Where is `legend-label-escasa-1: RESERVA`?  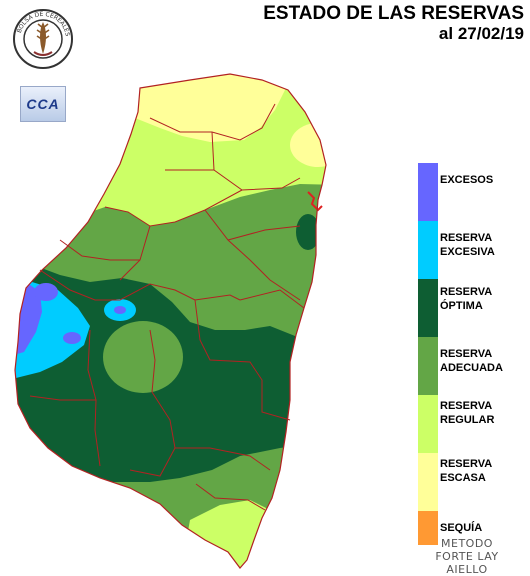 legend-label-escasa-1: RESERVA is located at coordinates (466, 464).